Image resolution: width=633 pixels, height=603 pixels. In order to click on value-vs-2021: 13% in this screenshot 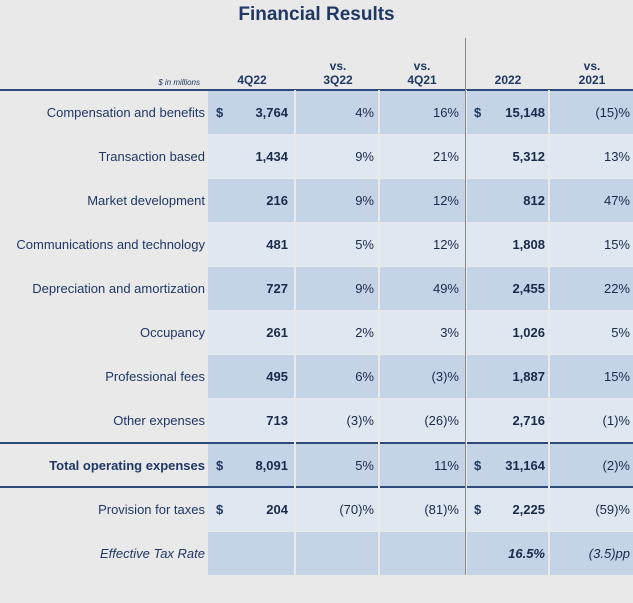, I will do `click(616, 156)`.